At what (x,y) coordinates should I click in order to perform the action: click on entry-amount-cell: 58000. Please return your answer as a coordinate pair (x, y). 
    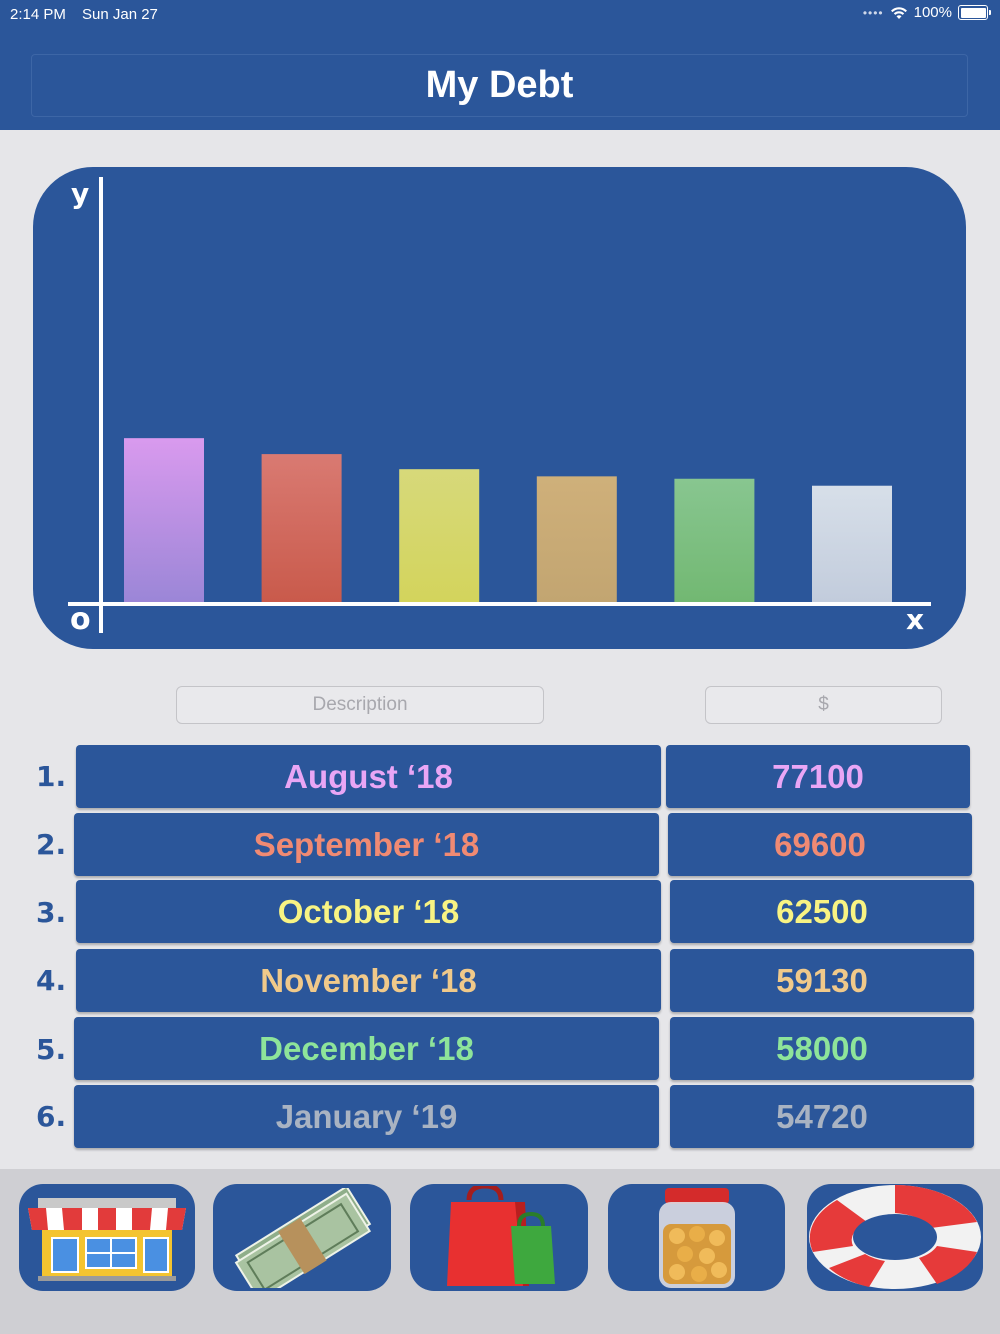
    Looking at the image, I should click on (822, 1048).